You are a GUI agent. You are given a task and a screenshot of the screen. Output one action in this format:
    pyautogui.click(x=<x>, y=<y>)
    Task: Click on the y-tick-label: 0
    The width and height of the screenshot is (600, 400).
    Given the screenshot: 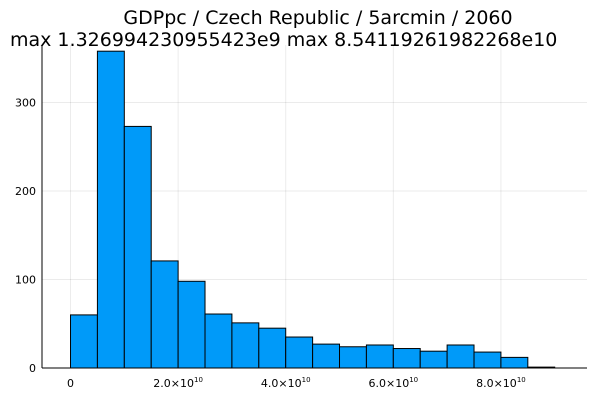 What is the action you would take?
    pyautogui.click(x=32, y=368)
    